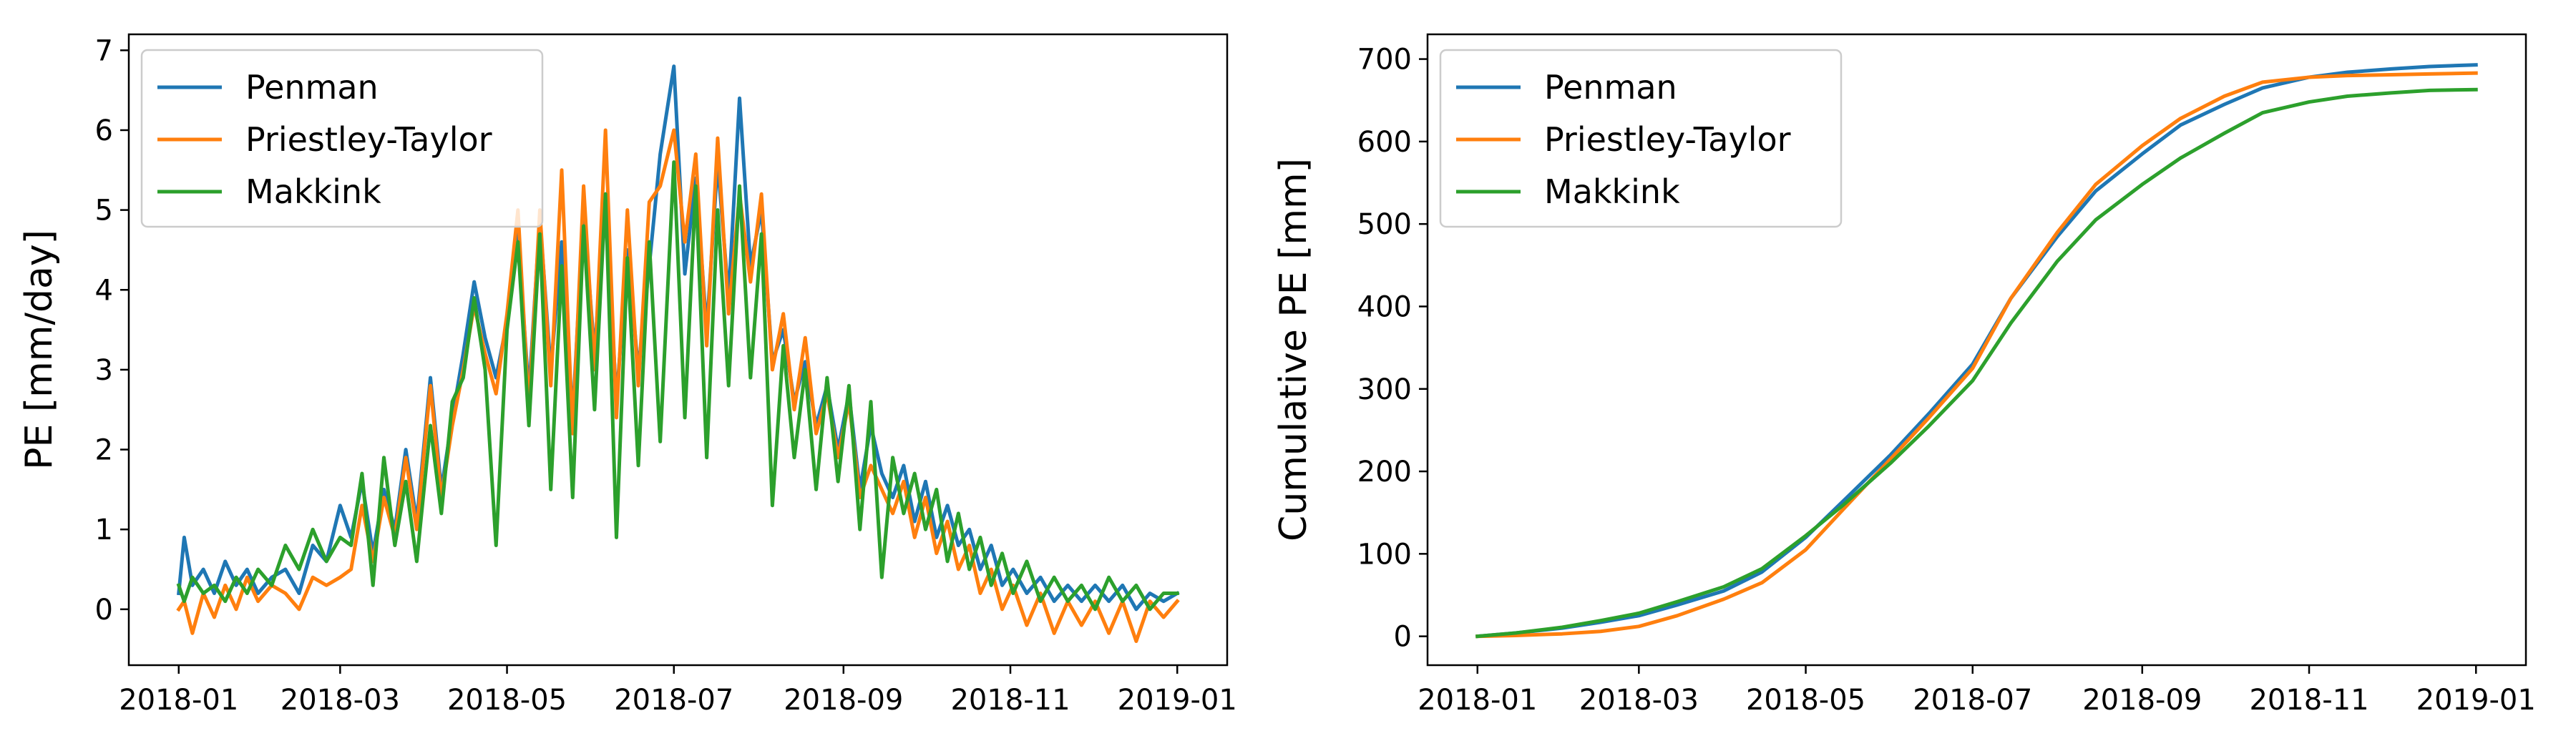 The width and height of the screenshot is (2576, 751). What do you see at coordinates (104, 530) in the screenshot?
I see `y-tick-label: 1` at bounding box center [104, 530].